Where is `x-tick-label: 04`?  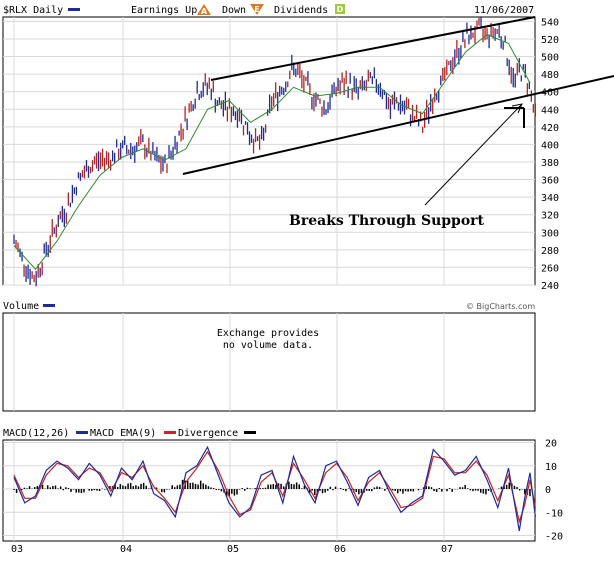
x-tick-label: 04 is located at coordinates (126, 549).